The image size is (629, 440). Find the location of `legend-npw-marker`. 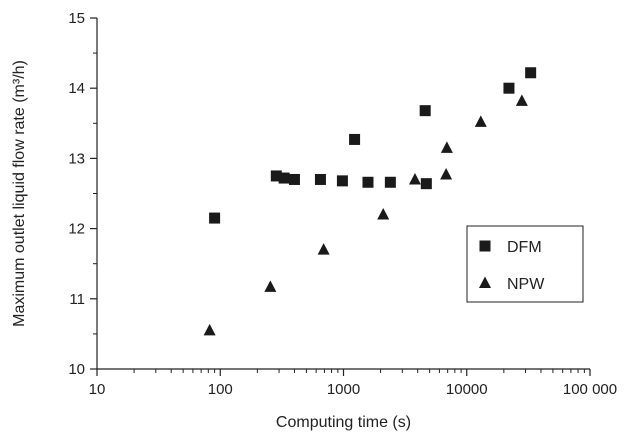

legend-npw-marker is located at coordinates (485, 282).